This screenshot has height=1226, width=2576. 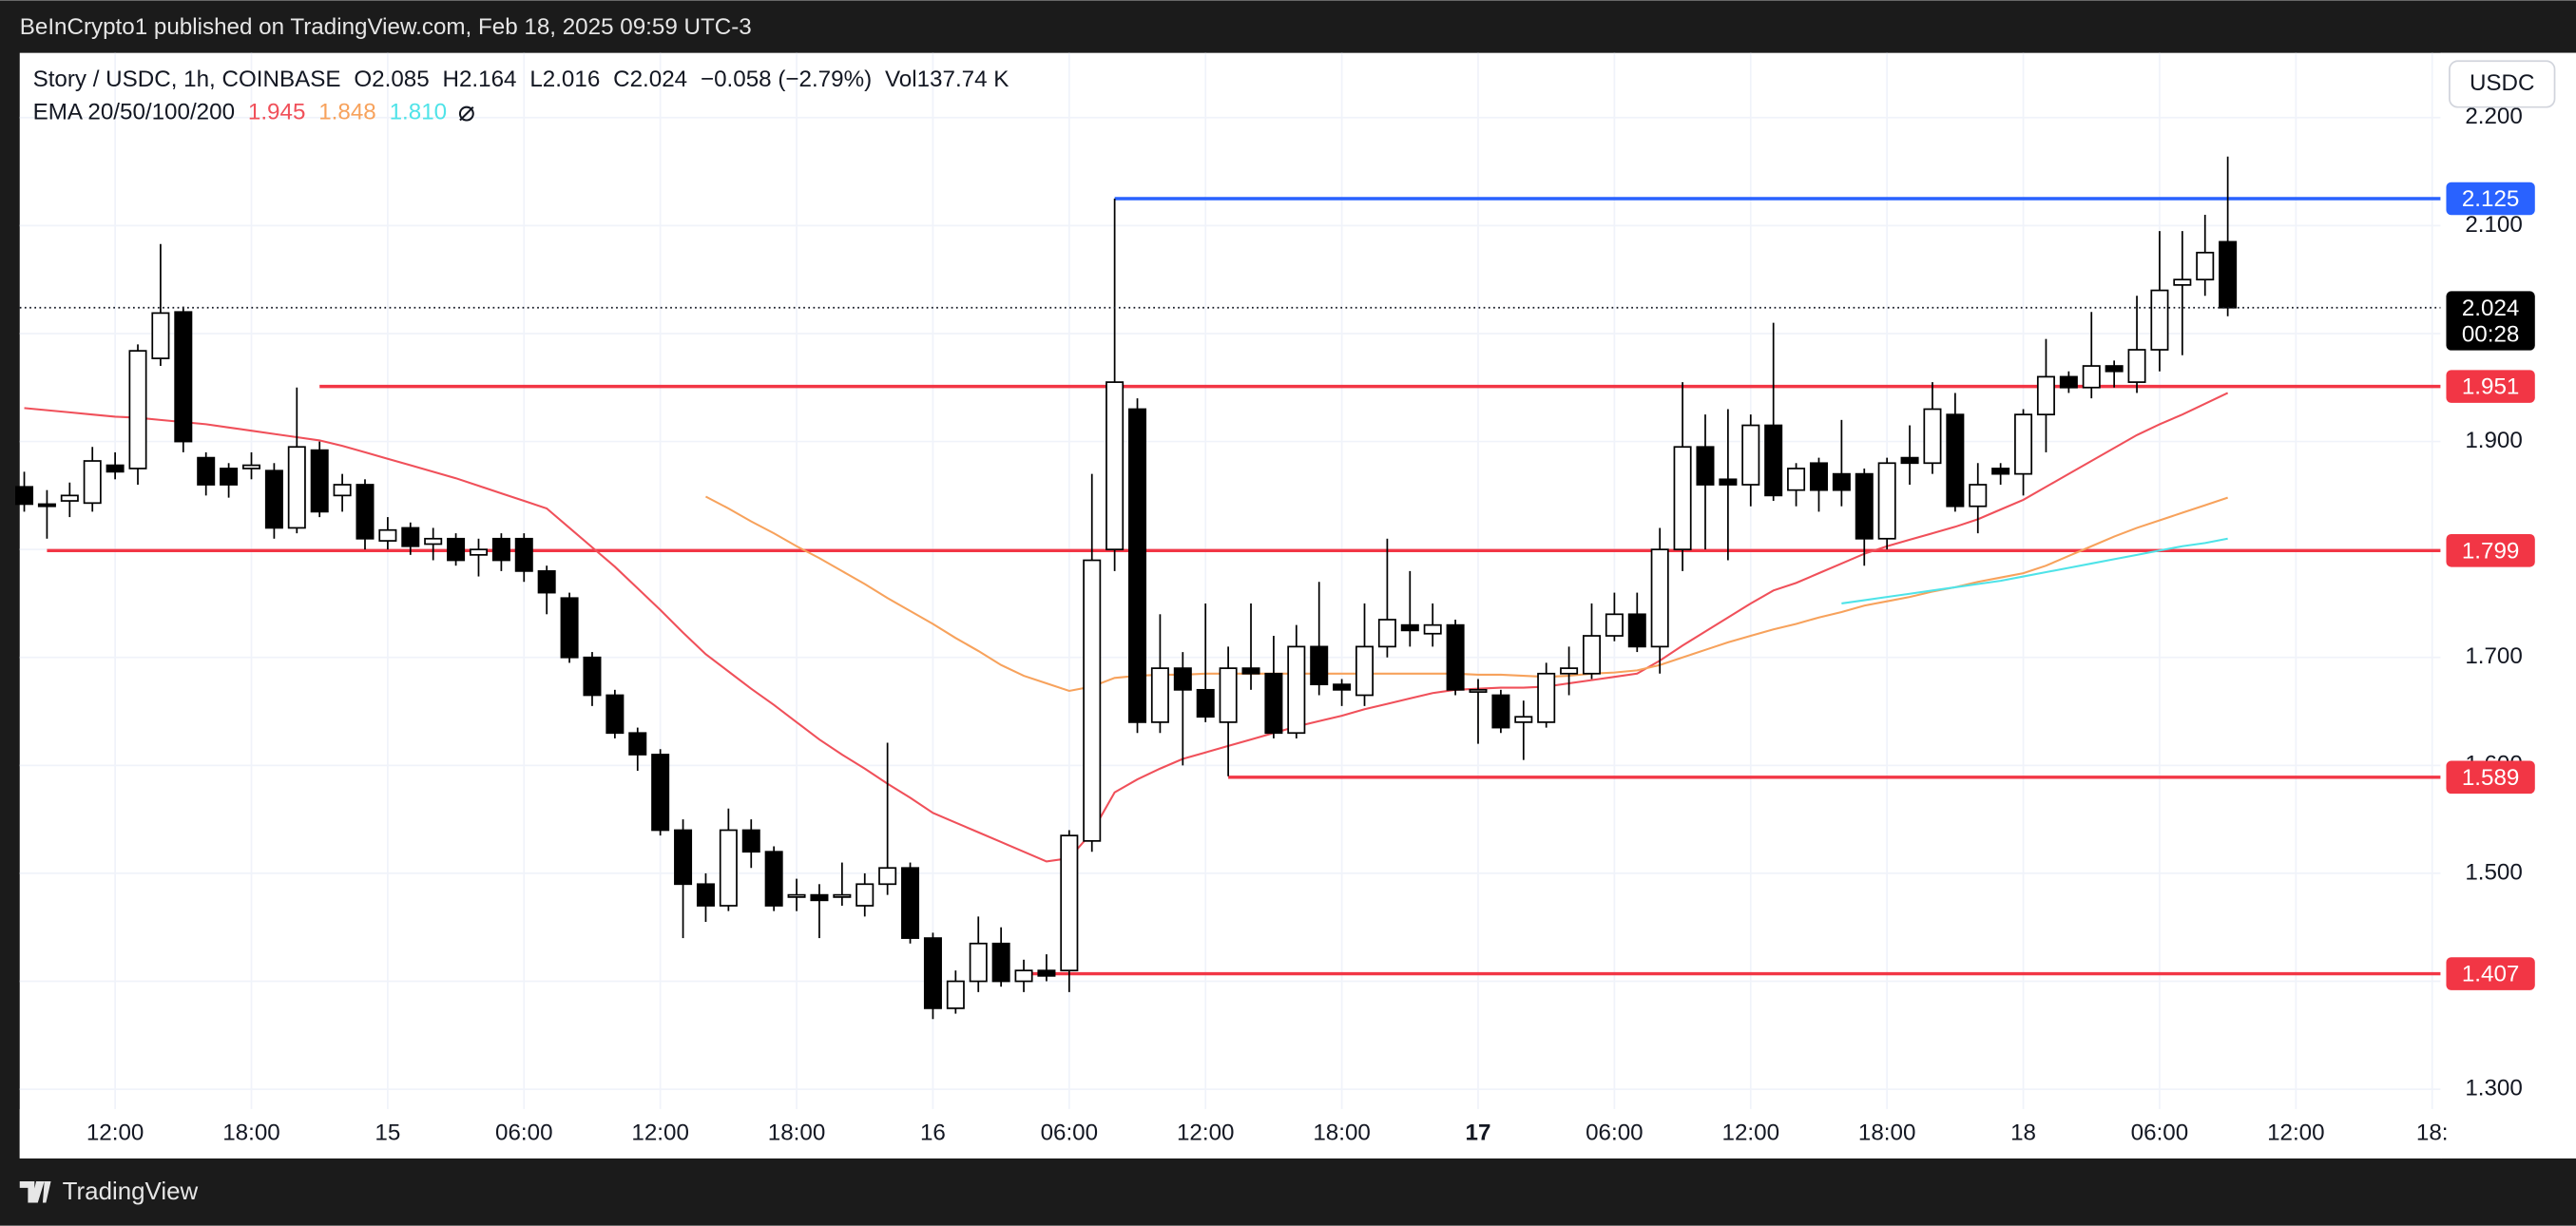 I want to click on x-tick-label: 16, so click(x=933, y=1133).